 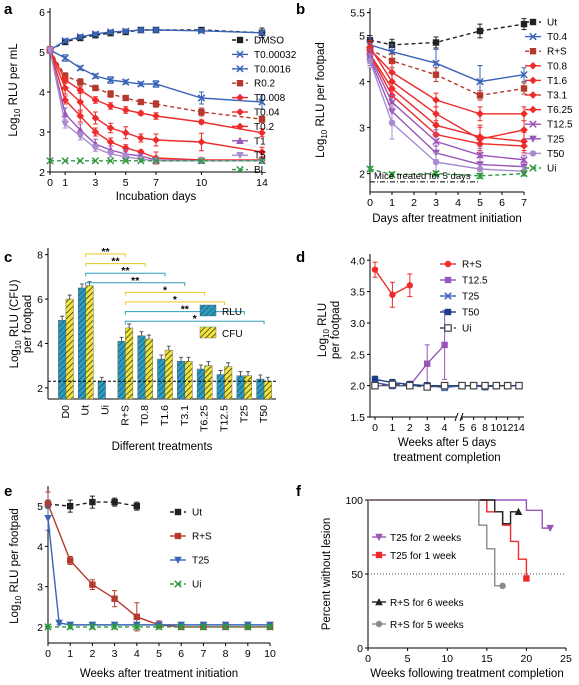 I want to click on series-BL, so click(x=156, y=161).